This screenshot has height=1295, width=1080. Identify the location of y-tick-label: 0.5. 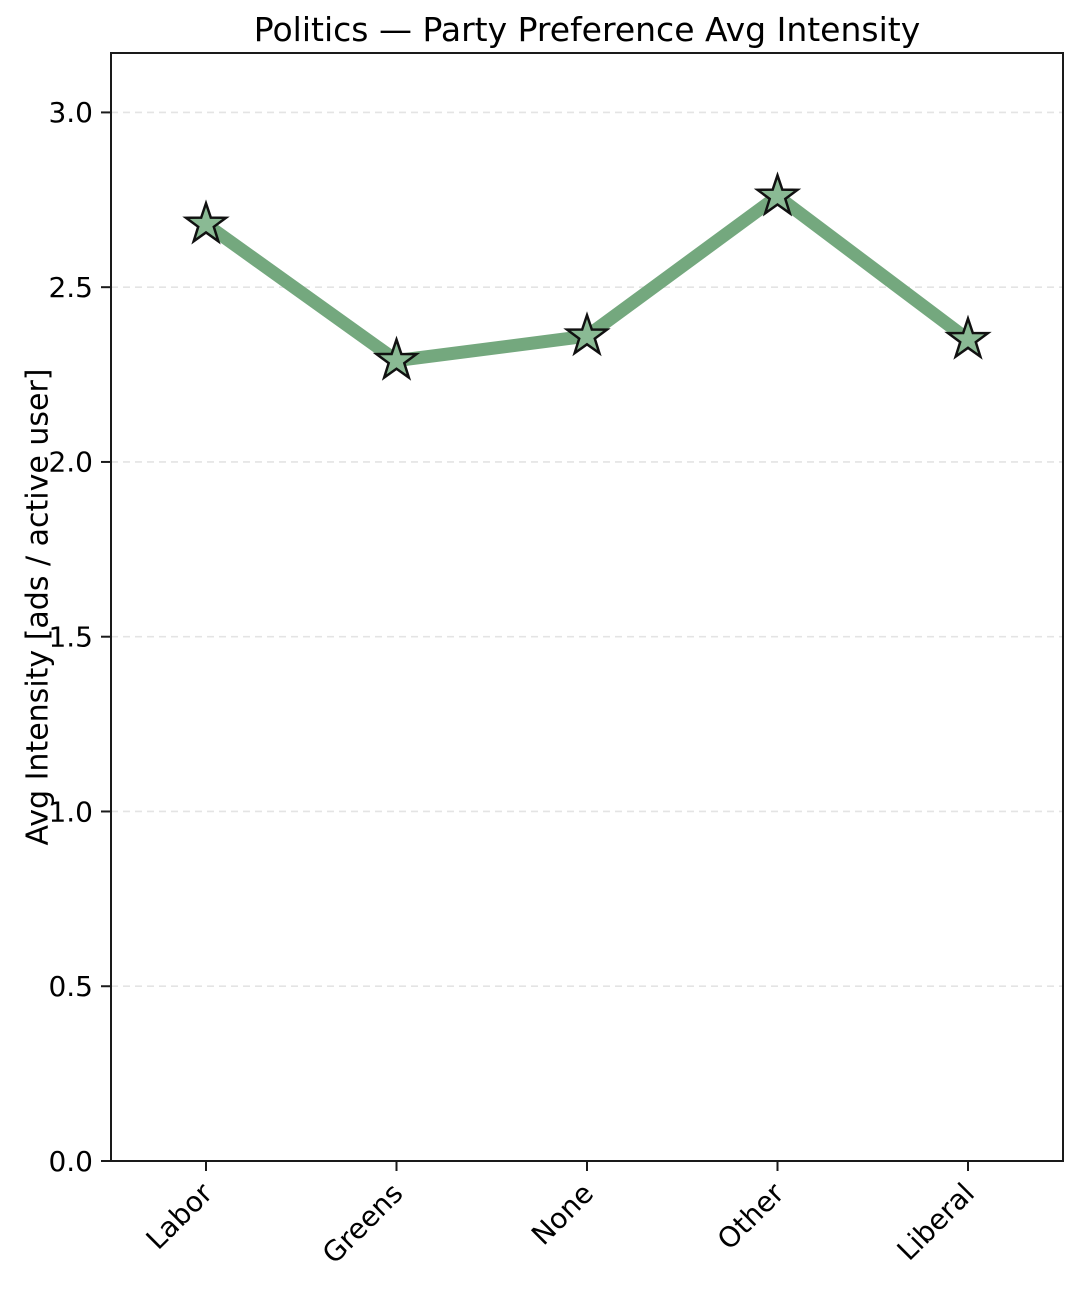
(70, 986).